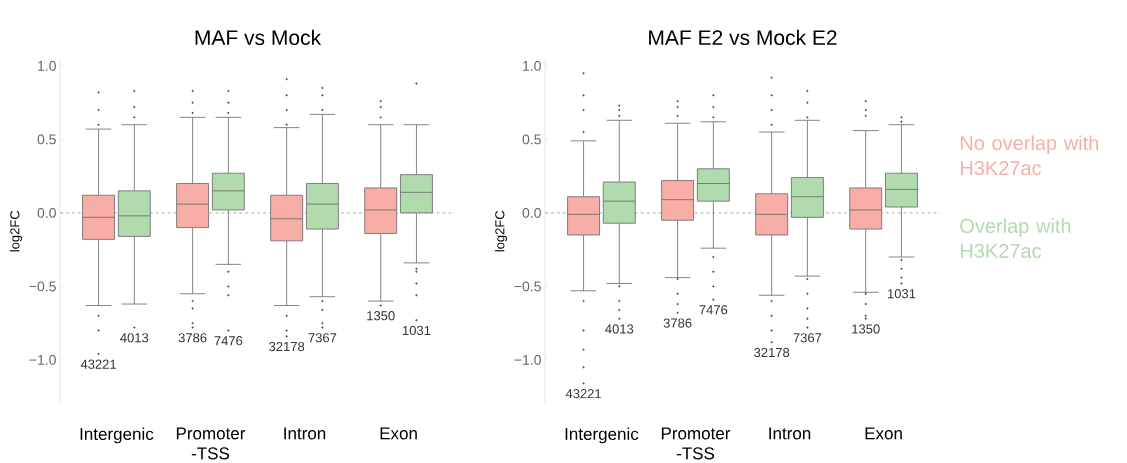  Describe the element at coordinates (258, 37) in the screenshot. I see `chart-title: MAF vs Mock` at that location.